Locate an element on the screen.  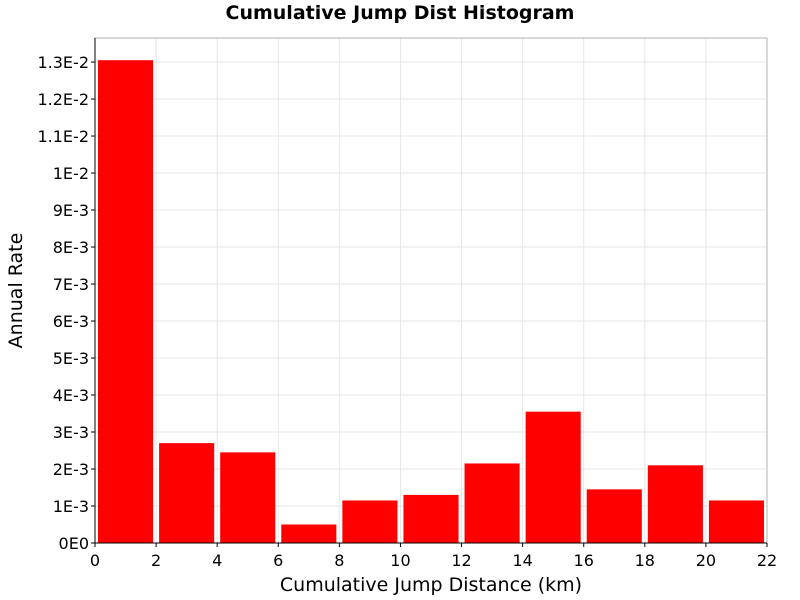
y-tick-label: 1E-2 is located at coordinates (71, 173).